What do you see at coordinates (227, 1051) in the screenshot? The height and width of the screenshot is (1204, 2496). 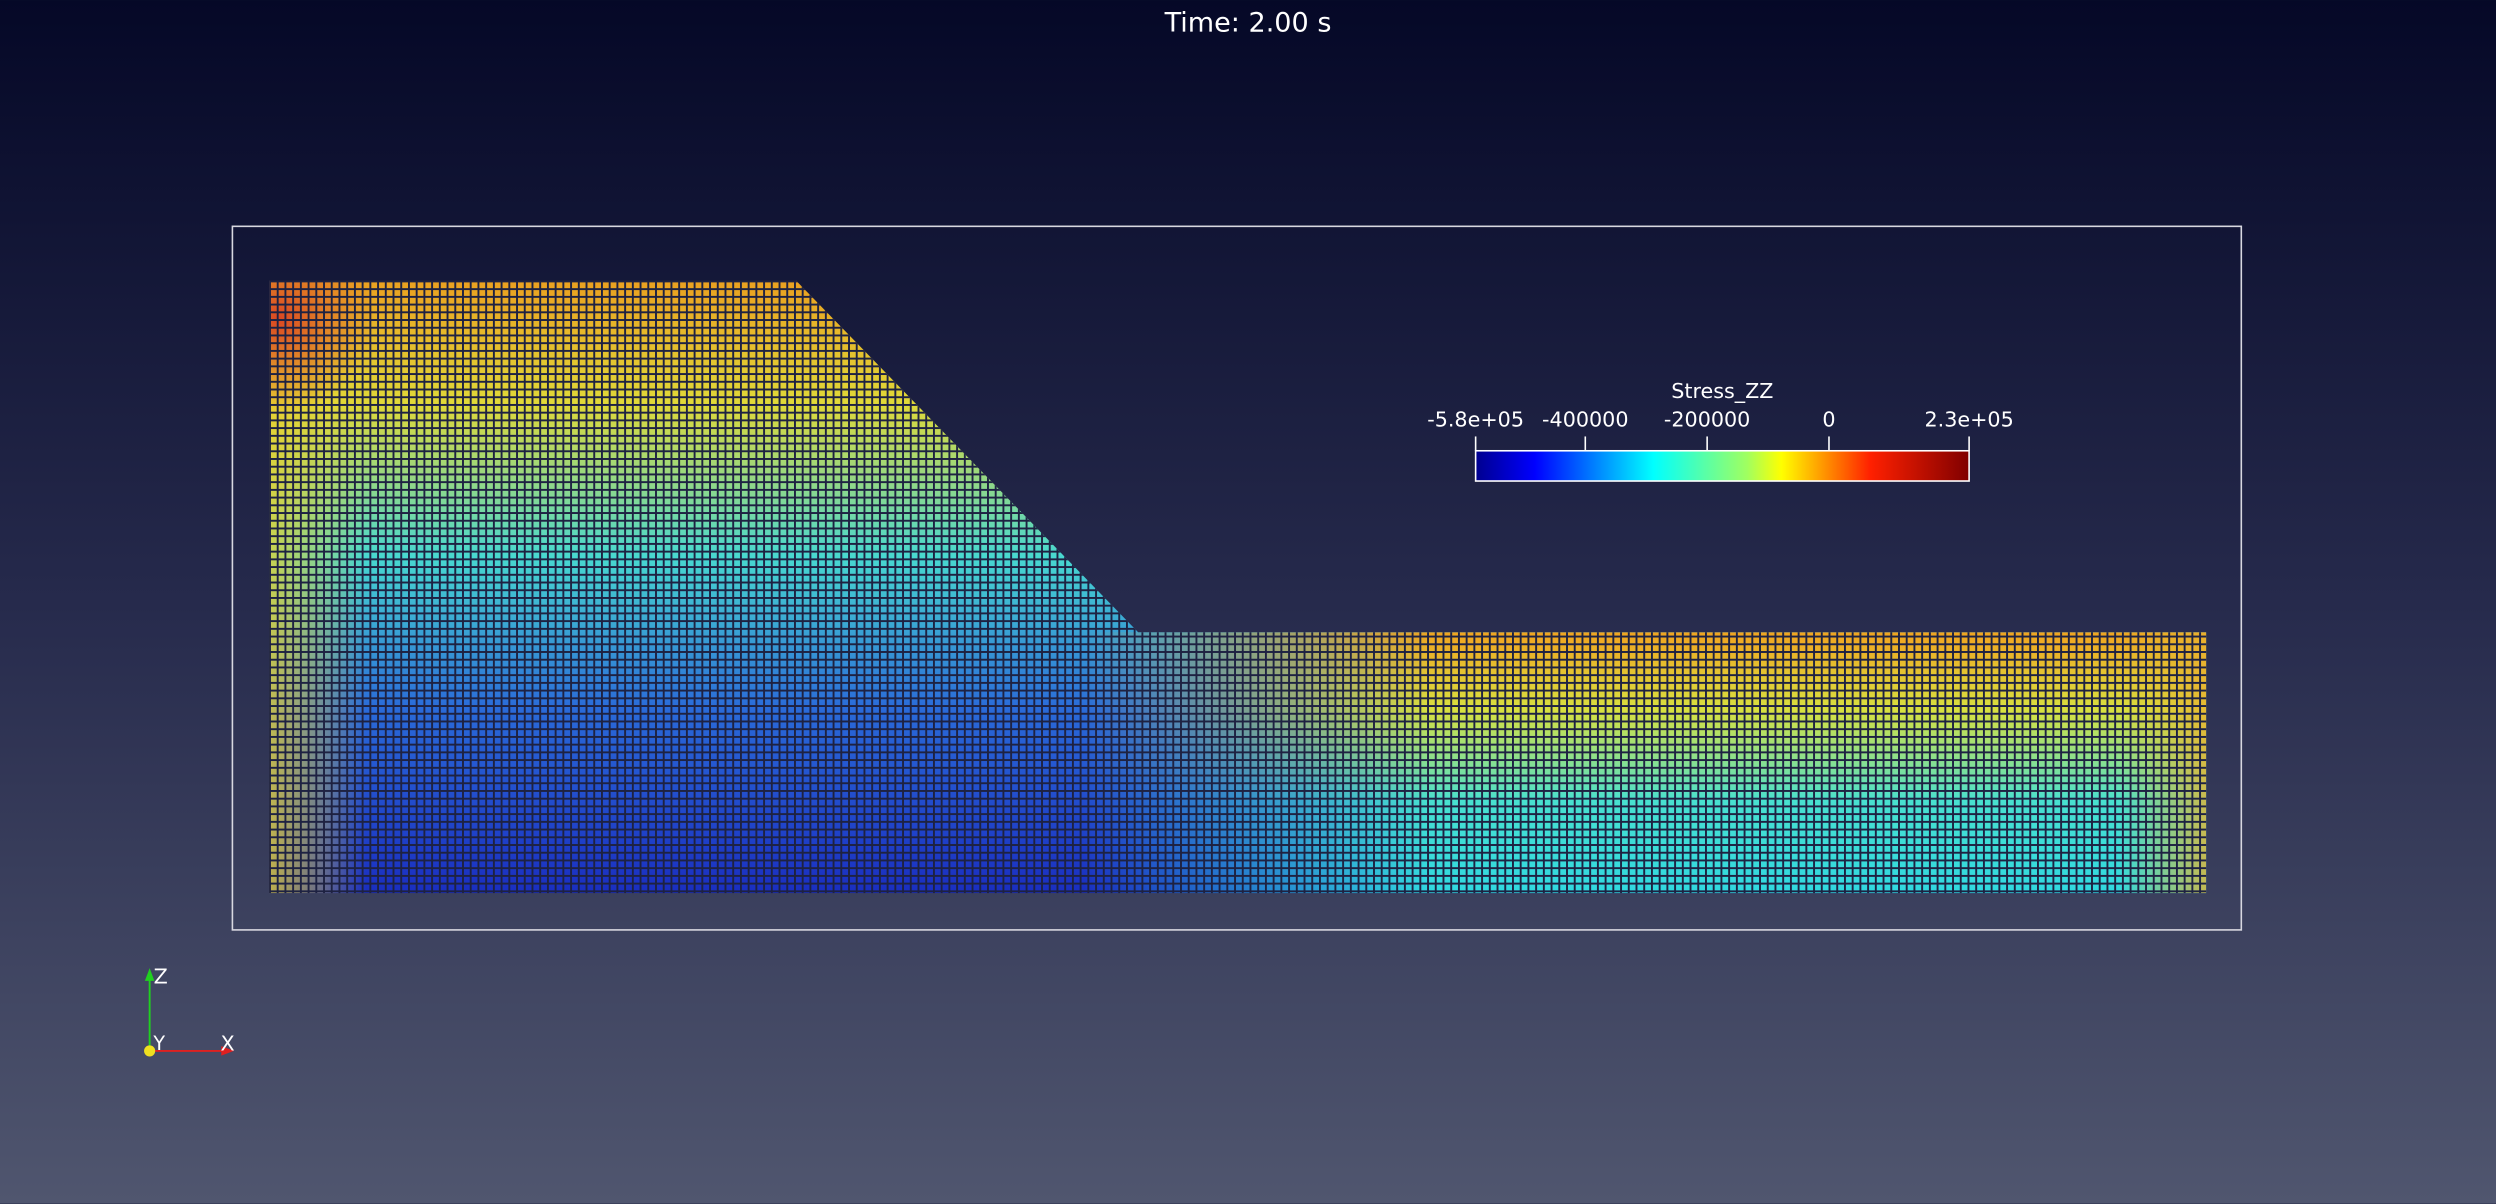 I see `x-arrow` at bounding box center [227, 1051].